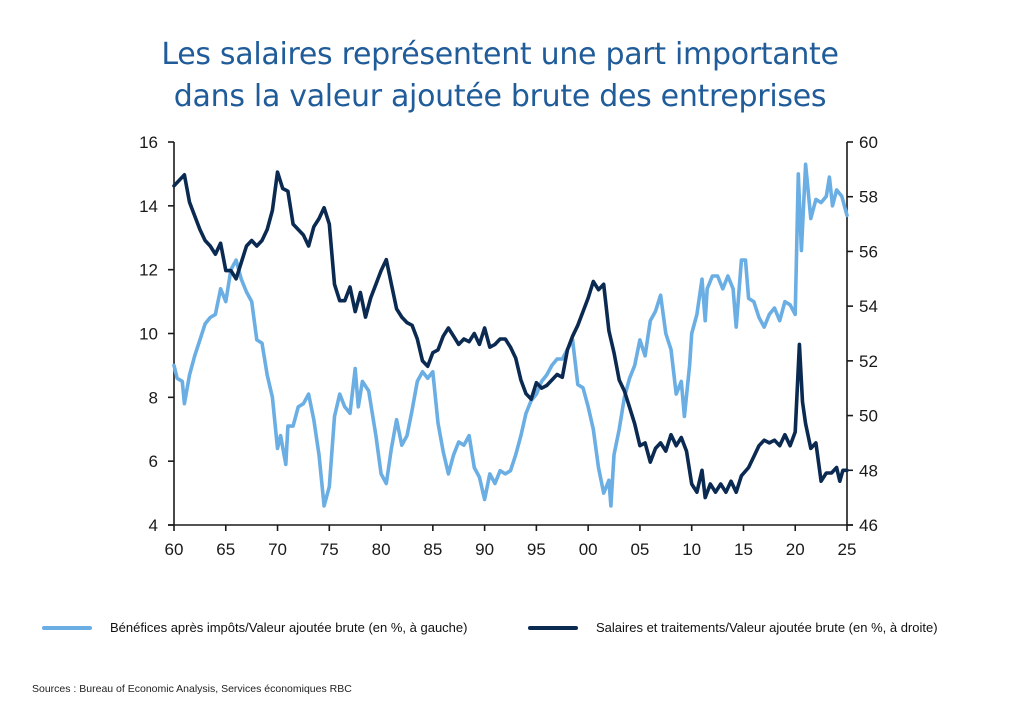 The height and width of the screenshot is (715, 1023). Describe the element at coordinates (868, 306) in the screenshot. I see `y-right-tick-label: 54` at that location.